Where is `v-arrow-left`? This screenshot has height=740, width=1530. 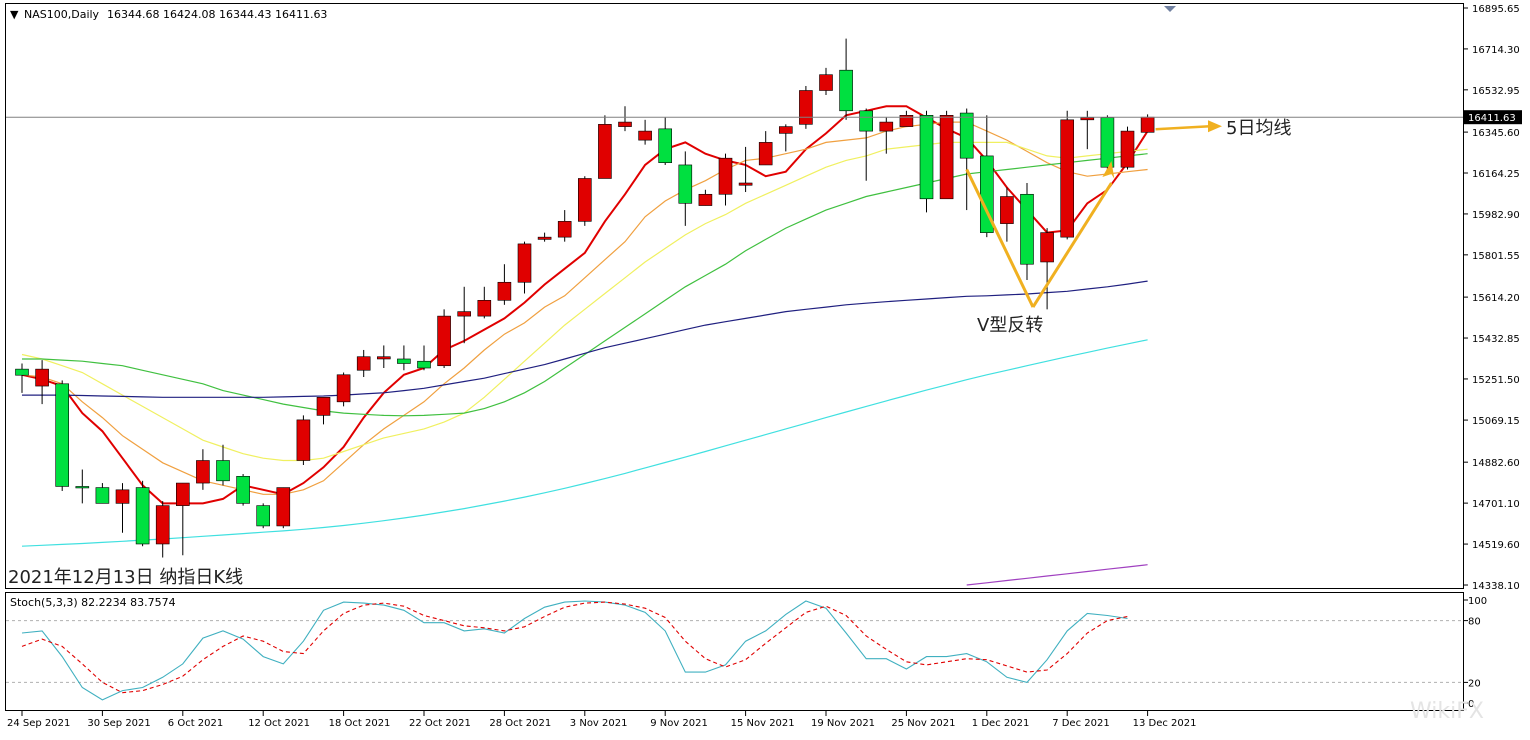
v-arrow-left is located at coordinates (1000, 238).